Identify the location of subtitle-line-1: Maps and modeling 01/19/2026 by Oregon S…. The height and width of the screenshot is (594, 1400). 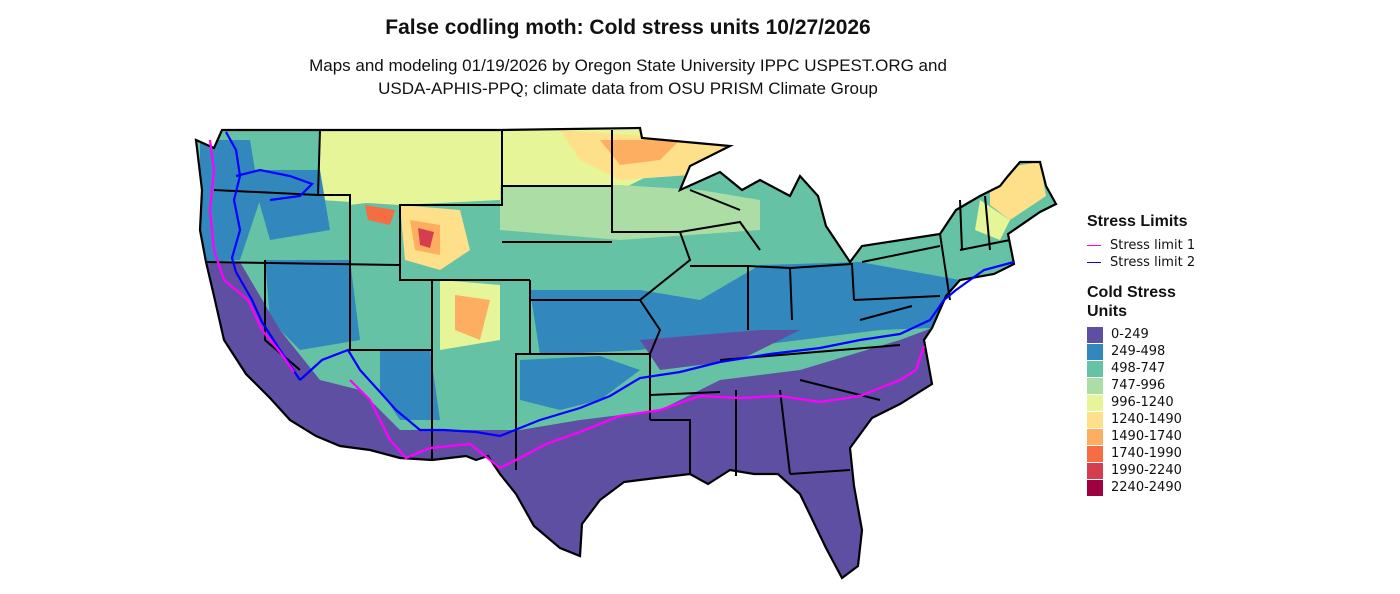
(628, 65).